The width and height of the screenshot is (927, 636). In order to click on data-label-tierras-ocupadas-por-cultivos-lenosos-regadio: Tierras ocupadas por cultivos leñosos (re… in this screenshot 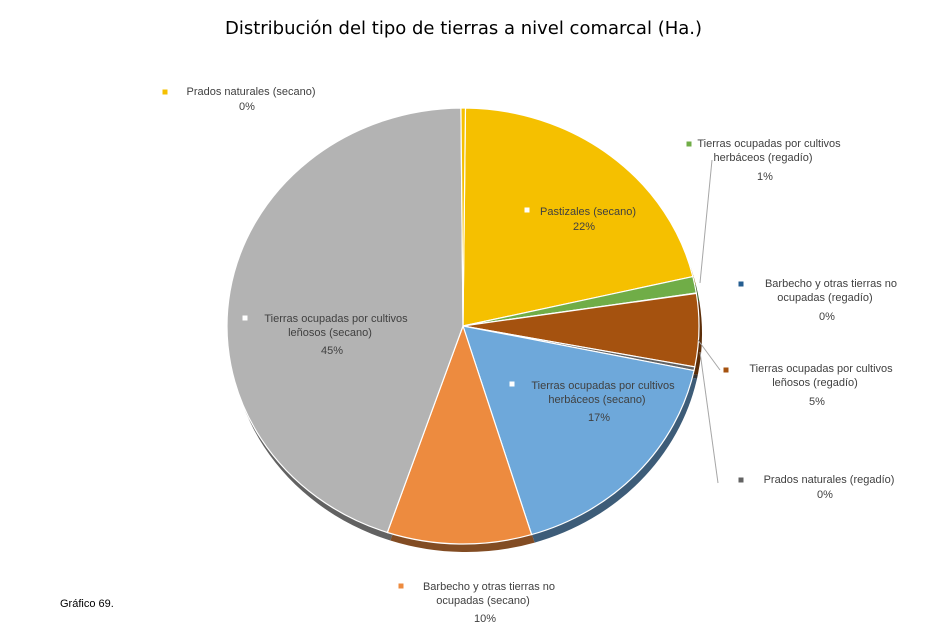, I will do `click(821, 376)`.